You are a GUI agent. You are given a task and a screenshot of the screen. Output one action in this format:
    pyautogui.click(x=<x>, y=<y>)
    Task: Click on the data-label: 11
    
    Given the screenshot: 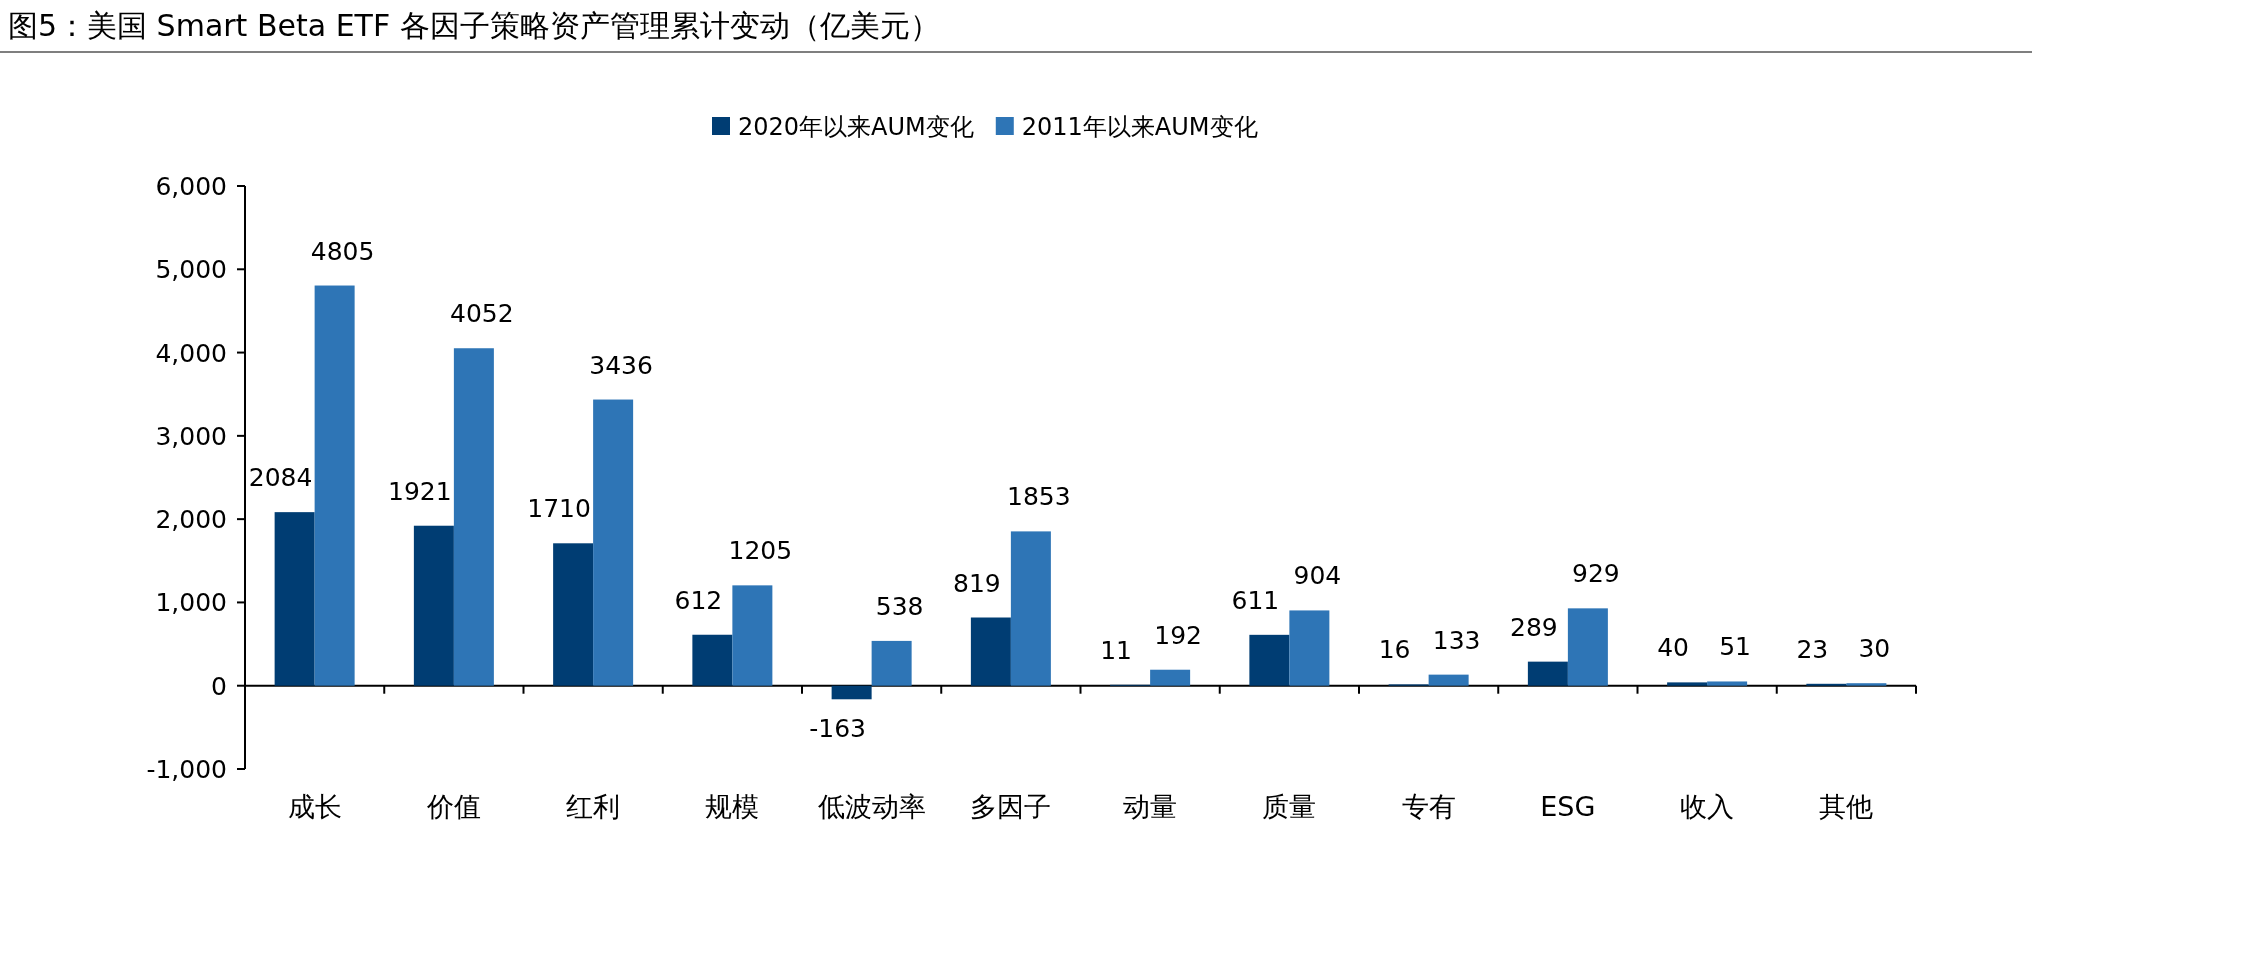 What is the action you would take?
    pyautogui.click(x=1116, y=650)
    